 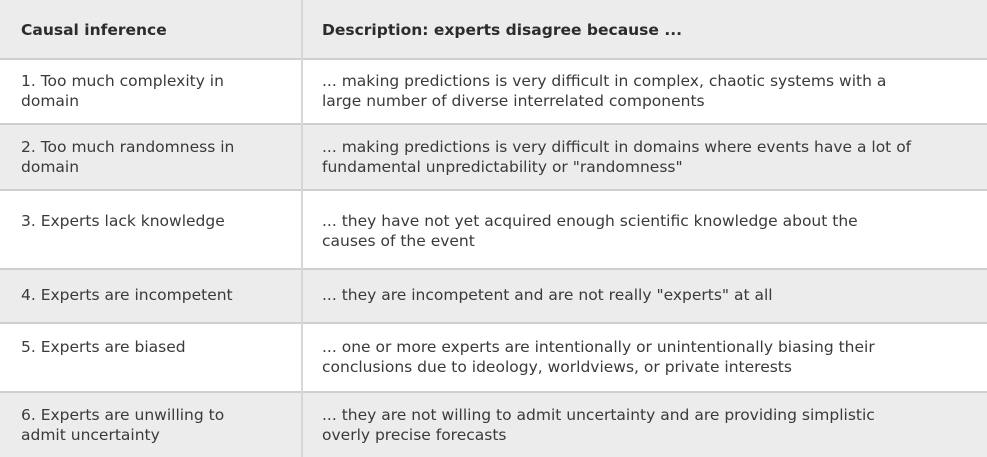 I want to click on row-3-description-line-2: causes of the event, so click(x=398, y=241).